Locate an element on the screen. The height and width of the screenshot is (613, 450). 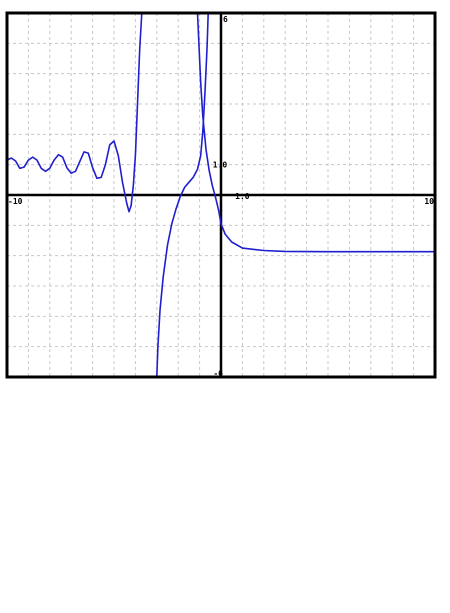
x-unit-tick-label: 1.0 is located at coordinates (242, 196).